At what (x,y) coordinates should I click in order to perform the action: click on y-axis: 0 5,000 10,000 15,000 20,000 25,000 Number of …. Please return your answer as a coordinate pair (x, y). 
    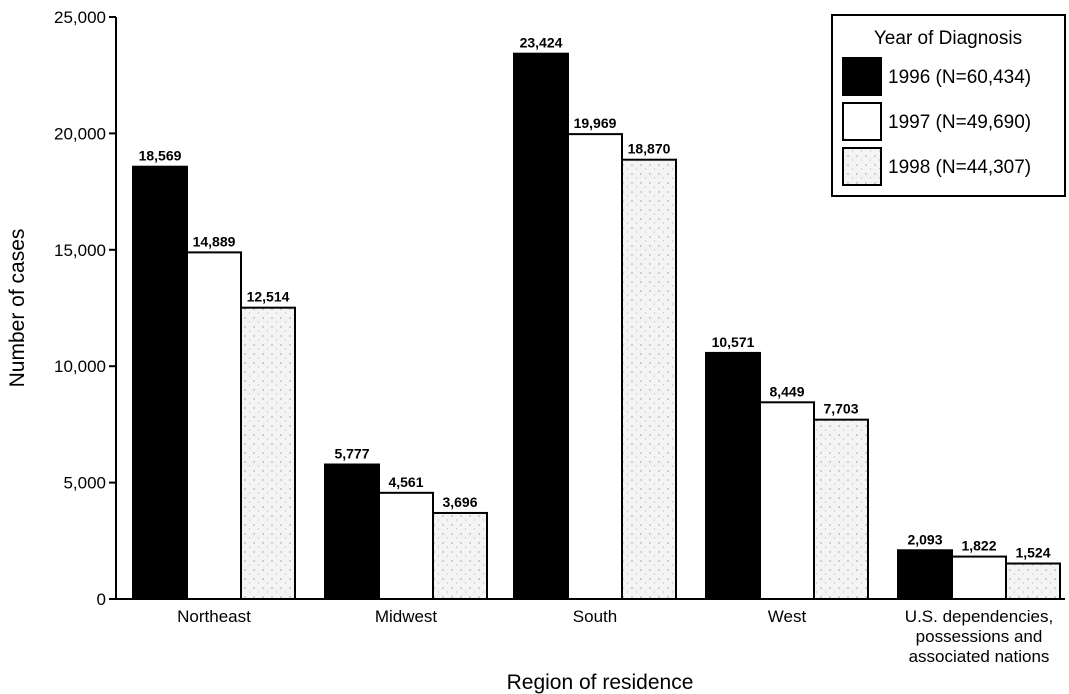
    Looking at the image, I should click on (61, 308).